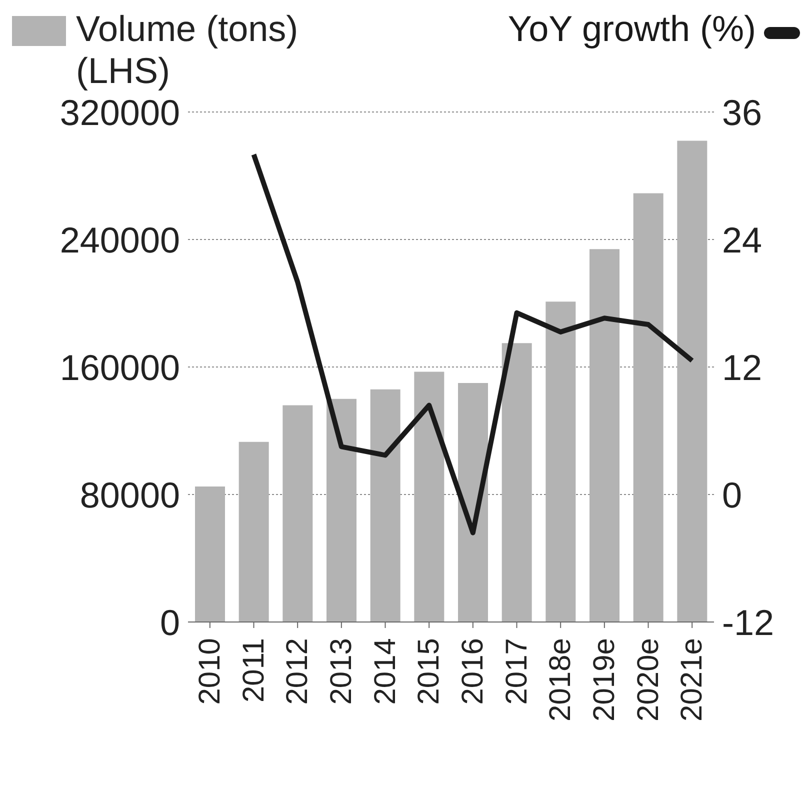 This screenshot has height=810, width=812. Describe the element at coordinates (253, 670) in the screenshot. I see `x-tick-label: 2011` at that location.